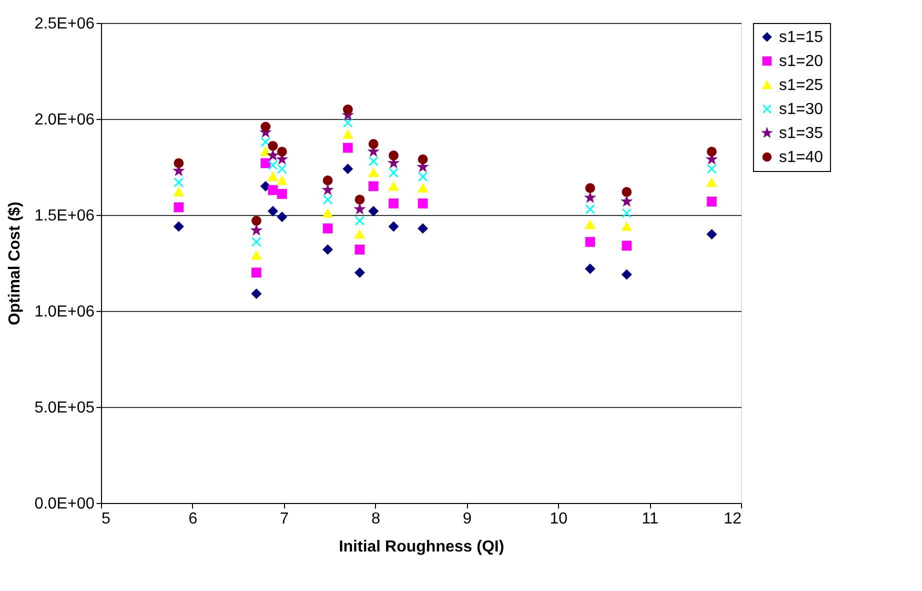  What do you see at coordinates (64, 120) in the screenshot?
I see `y-tick-label: 2.0E+06` at bounding box center [64, 120].